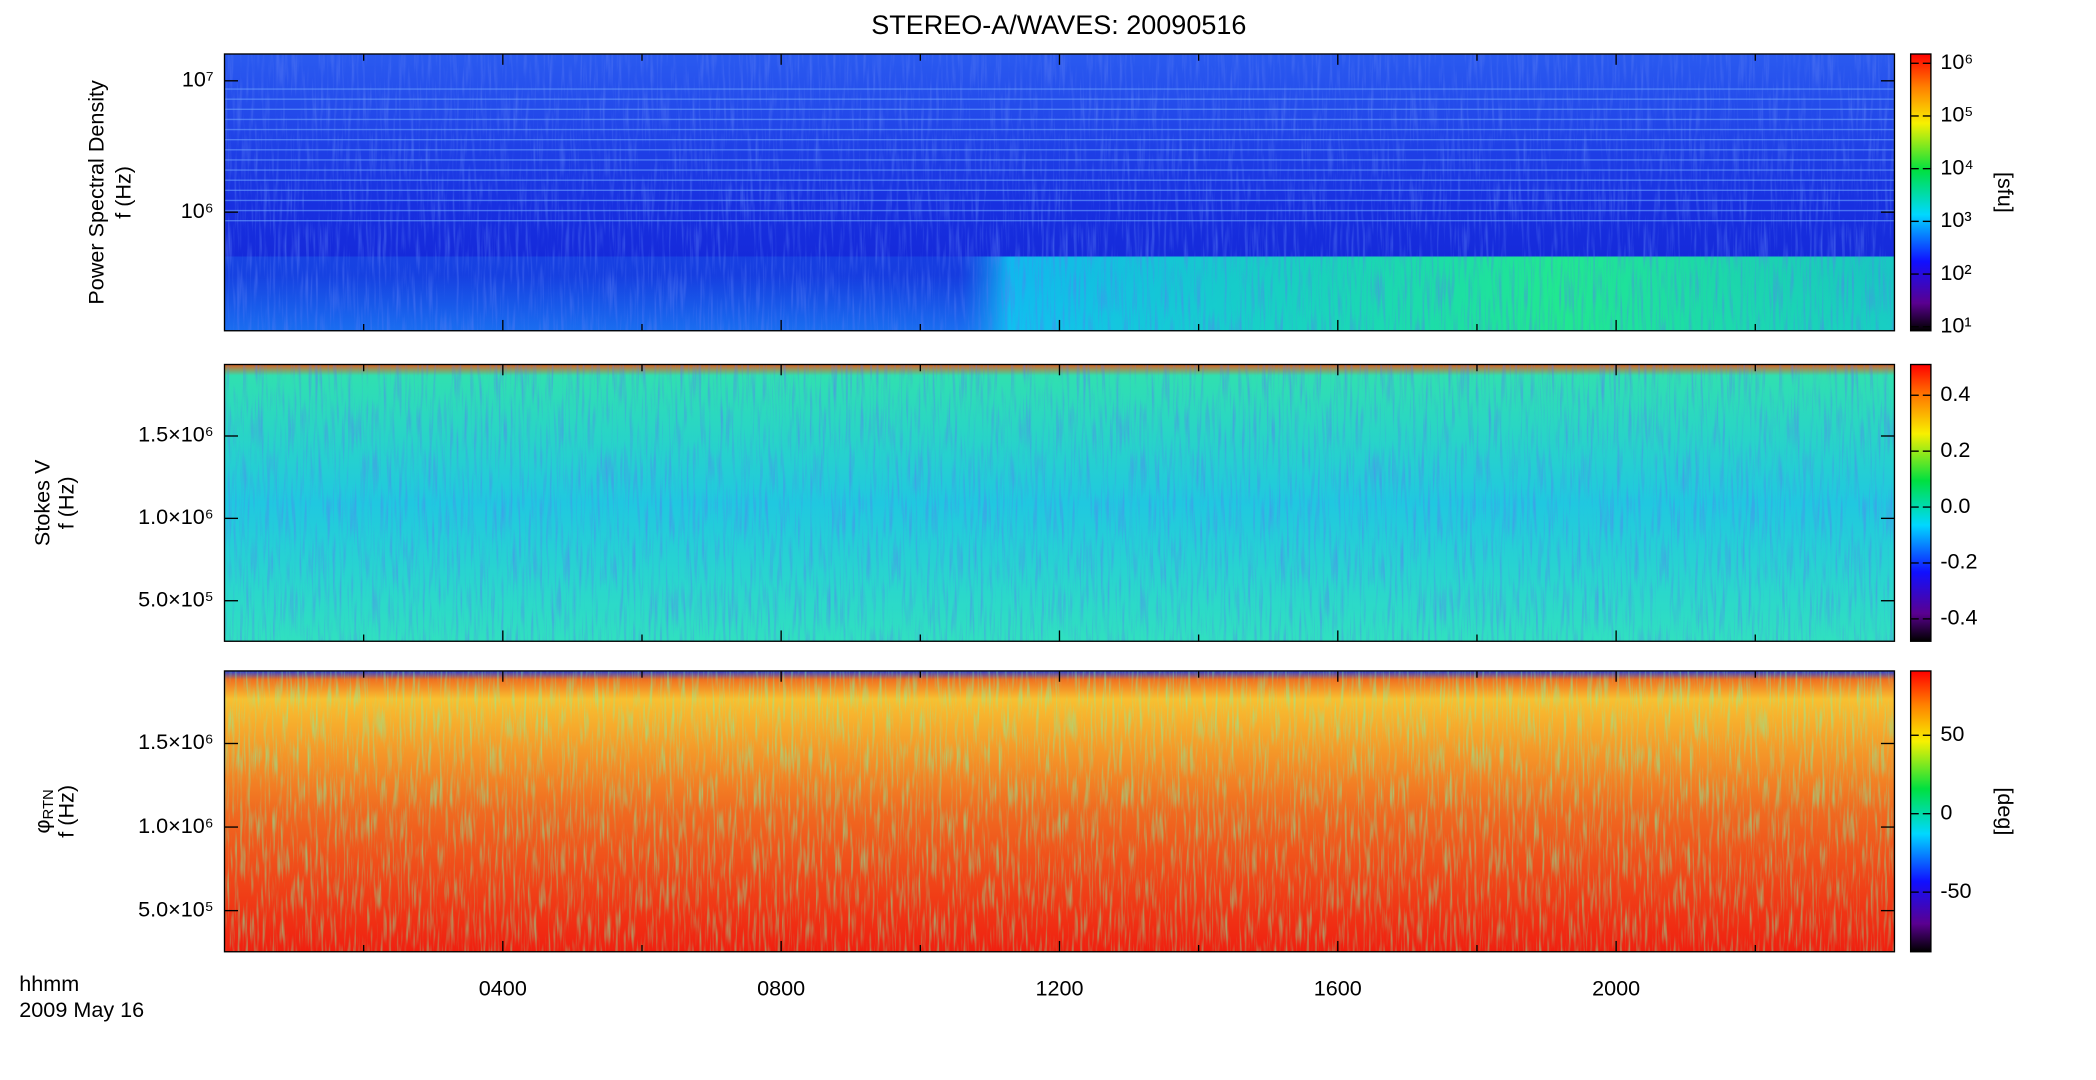 The height and width of the screenshot is (1080, 2096). Describe the element at coordinates (1059, 987) in the screenshot. I see `x-tick-label: 1200` at that location.